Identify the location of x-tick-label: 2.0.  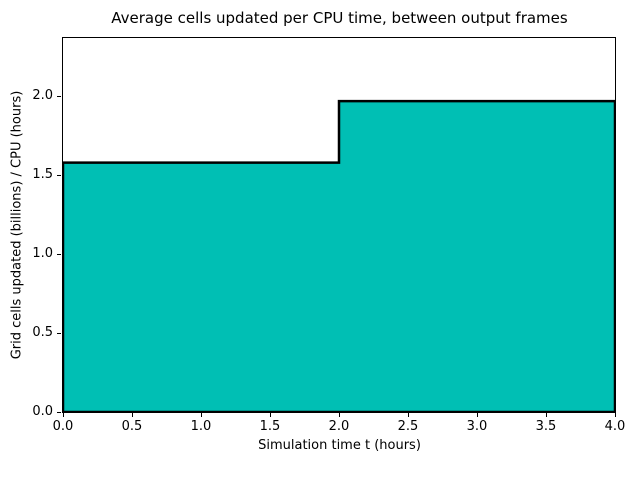
(339, 426).